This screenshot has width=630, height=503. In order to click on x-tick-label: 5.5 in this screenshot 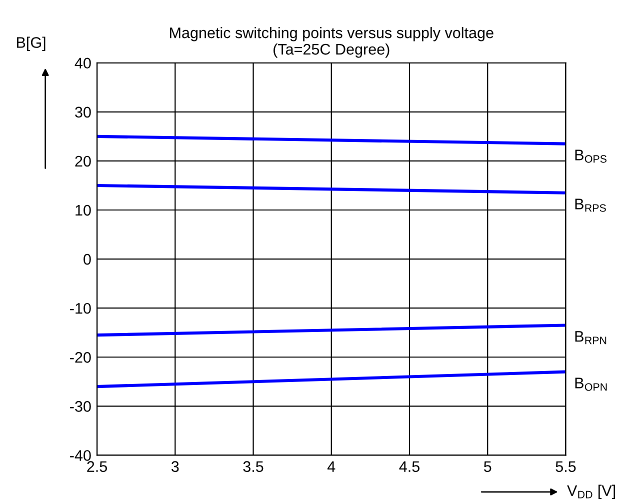, I will do `click(566, 466)`.